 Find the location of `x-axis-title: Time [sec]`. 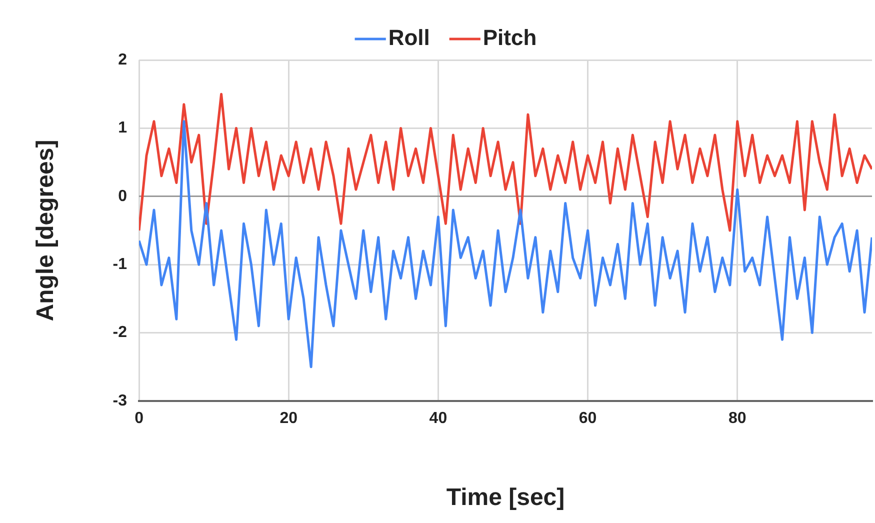

x-axis-title: Time [sec] is located at coordinates (505, 498).